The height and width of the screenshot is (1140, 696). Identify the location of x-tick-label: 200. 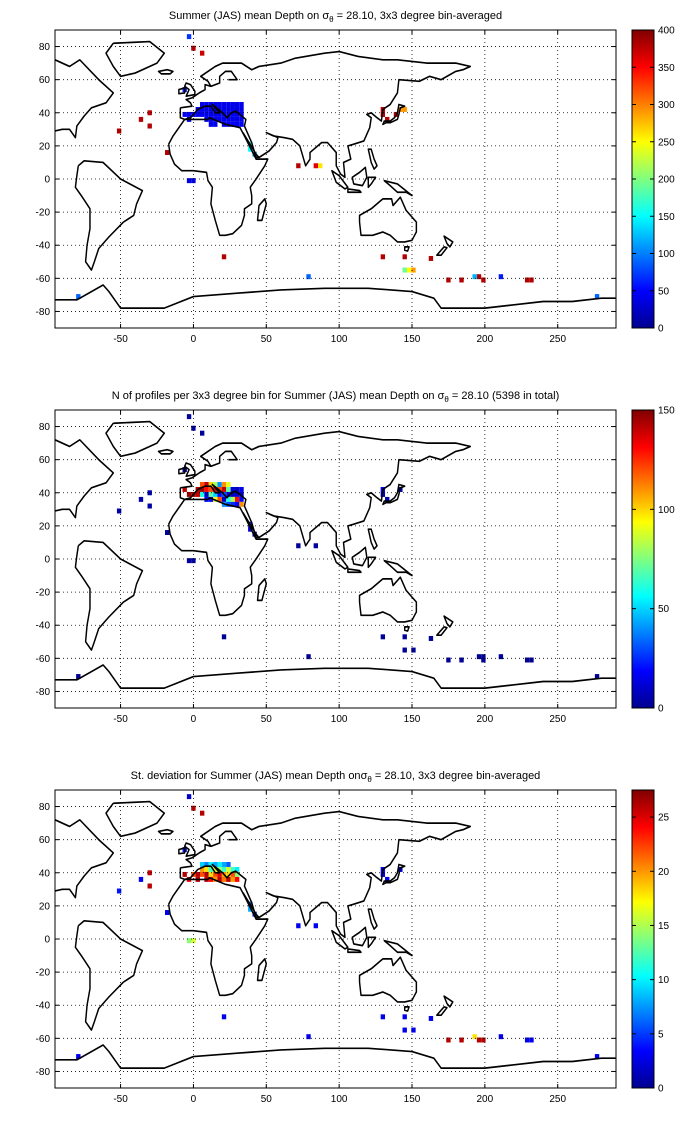
(485, 1099).